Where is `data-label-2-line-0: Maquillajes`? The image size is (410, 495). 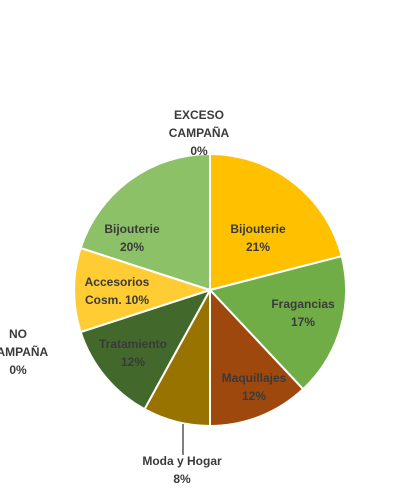
data-label-2-line-0: Maquillajes is located at coordinates (254, 378).